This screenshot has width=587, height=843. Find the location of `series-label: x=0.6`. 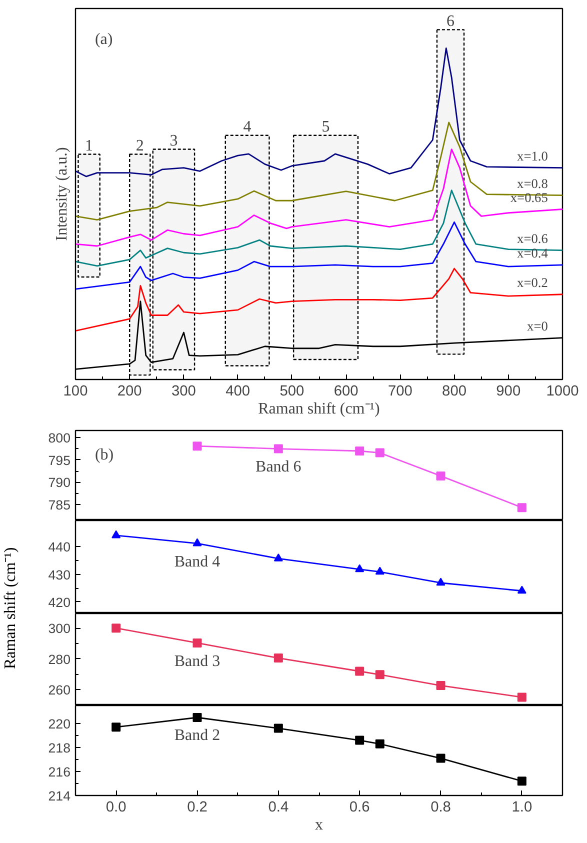

series-label: x=0.6 is located at coordinates (532, 238).